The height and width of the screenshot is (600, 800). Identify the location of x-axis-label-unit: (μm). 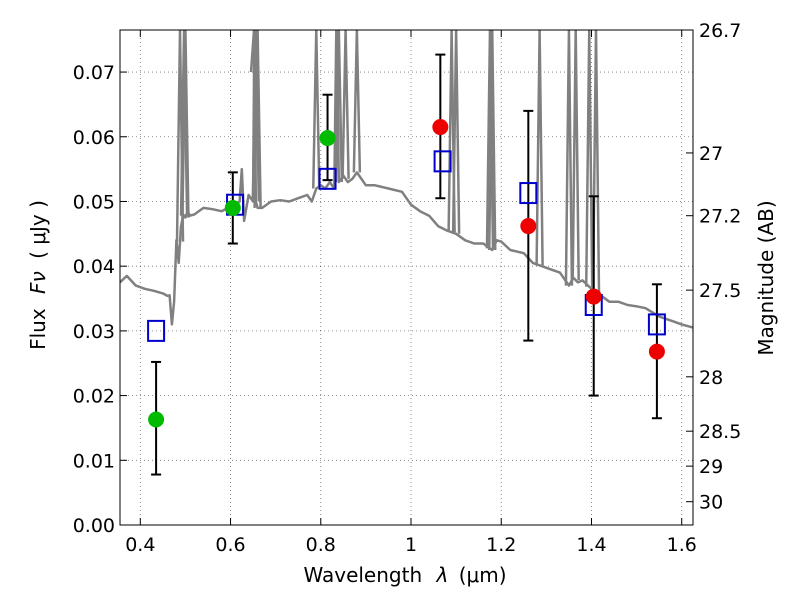
(483, 575).